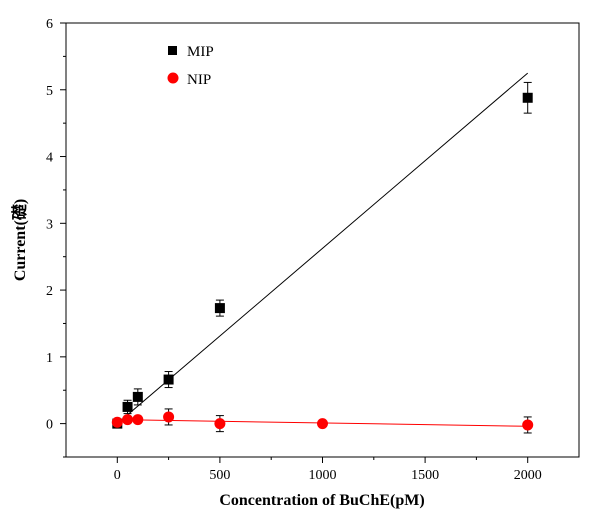 This screenshot has height=518, width=592. Describe the element at coordinates (323, 475) in the screenshot. I see `x-tick-label: 1000` at that location.